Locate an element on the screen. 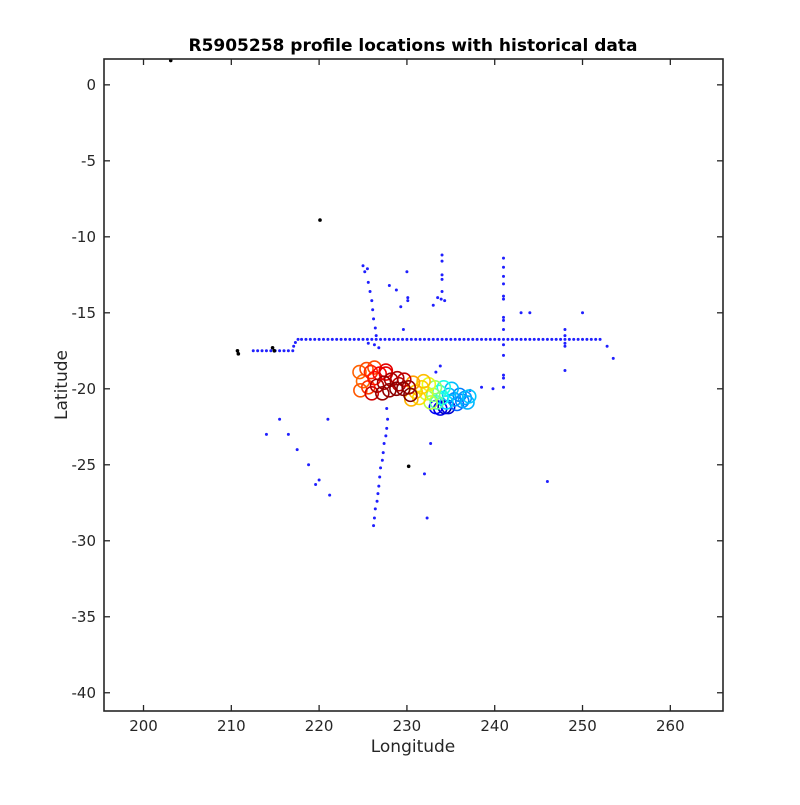 The height and width of the screenshot is (805, 800). y-axis-label: Latitude is located at coordinates (62, 385).